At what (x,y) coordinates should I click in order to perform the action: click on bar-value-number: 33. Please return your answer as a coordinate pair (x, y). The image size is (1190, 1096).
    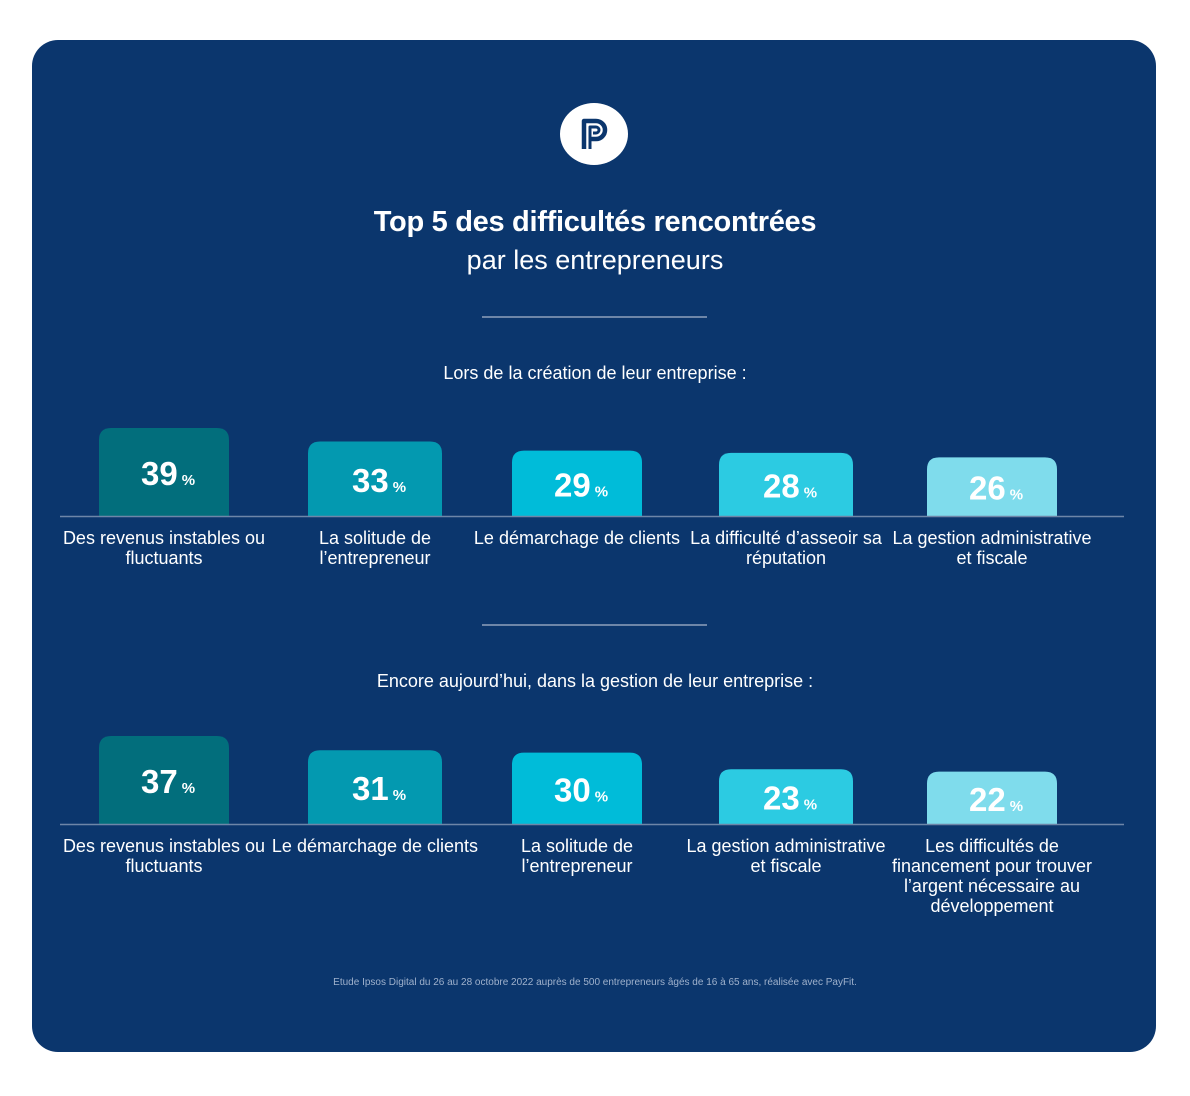
    Looking at the image, I should click on (370, 480).